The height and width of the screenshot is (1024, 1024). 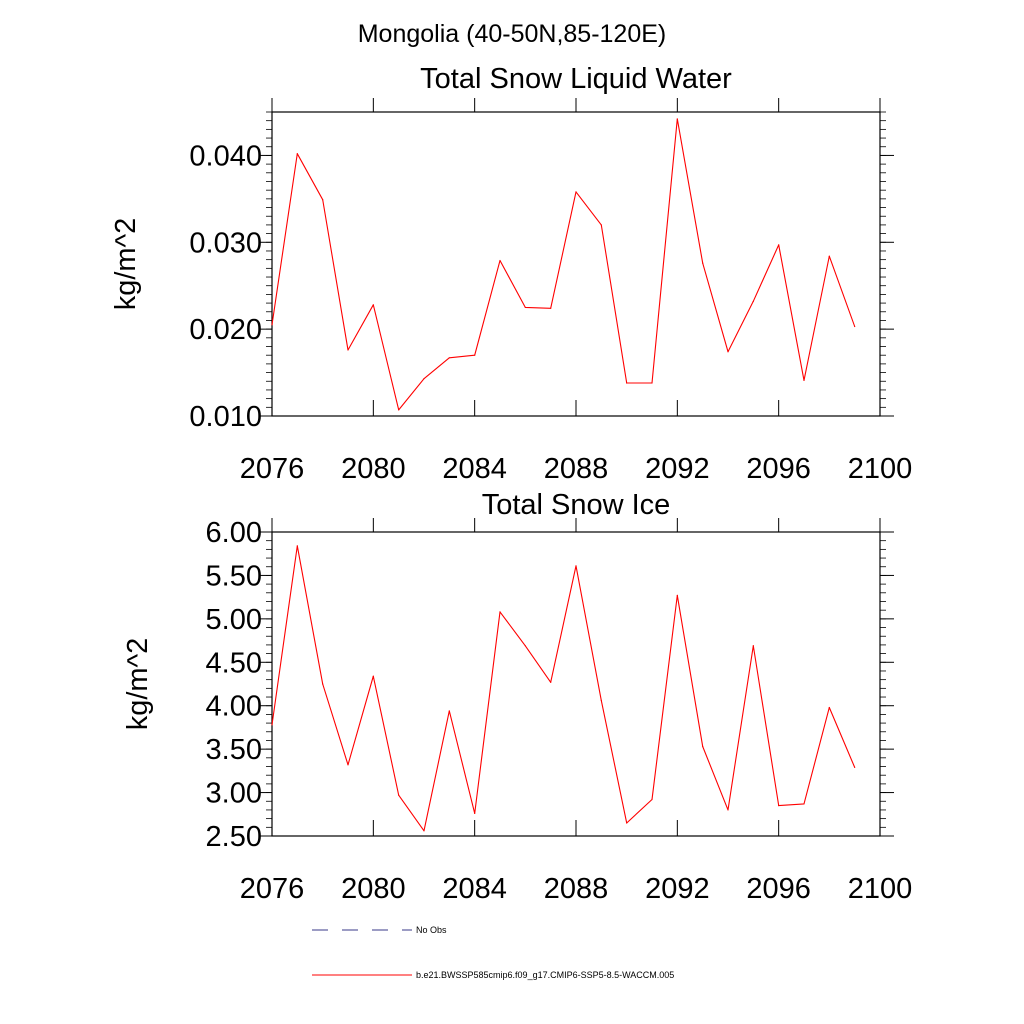 What do you see at coordinates (225, 417) in the screenshot?
I see `y-tick-label: 0.010` at bounding box center [225, 417].